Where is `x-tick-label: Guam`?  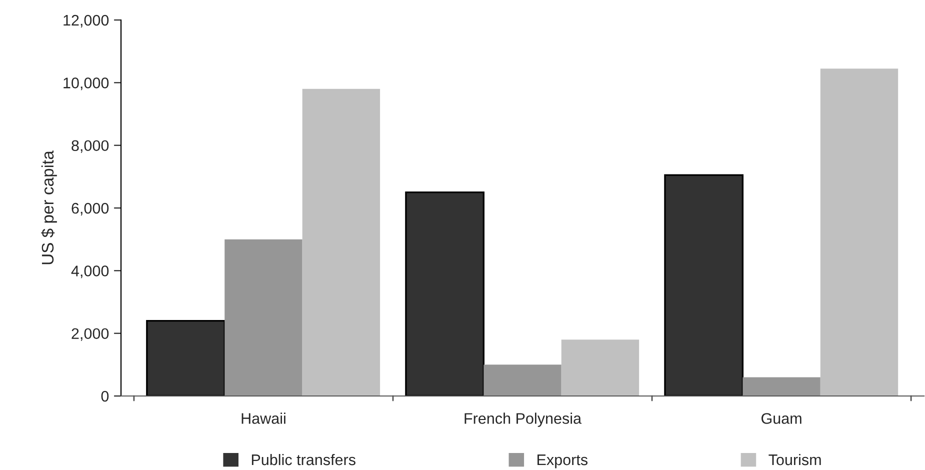
x-tick-label: Guam is located at coordinates (782, 418).